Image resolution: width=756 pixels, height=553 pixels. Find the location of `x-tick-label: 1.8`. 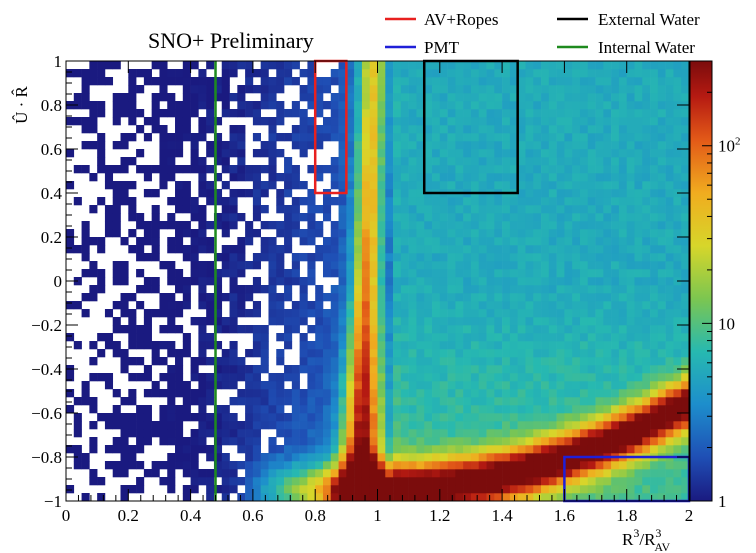

x-tick-label: 1.8 is located at coordinates (626, 515).